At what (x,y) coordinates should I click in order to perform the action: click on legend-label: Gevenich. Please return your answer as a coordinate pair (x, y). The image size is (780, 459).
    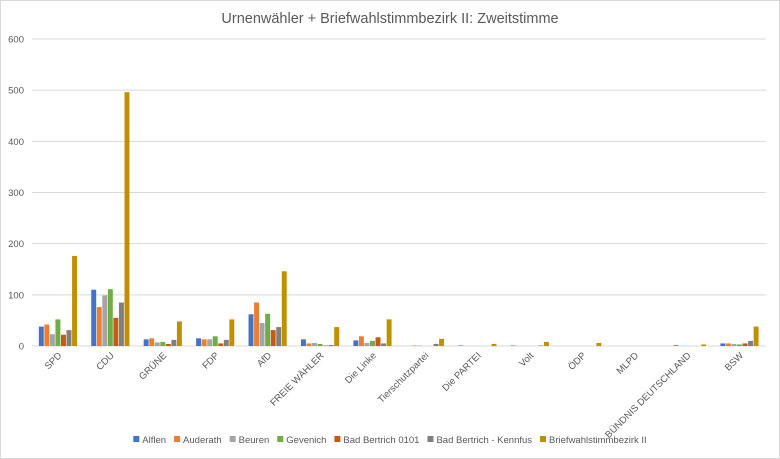
    Looking at the image, I should click on (306, 440).